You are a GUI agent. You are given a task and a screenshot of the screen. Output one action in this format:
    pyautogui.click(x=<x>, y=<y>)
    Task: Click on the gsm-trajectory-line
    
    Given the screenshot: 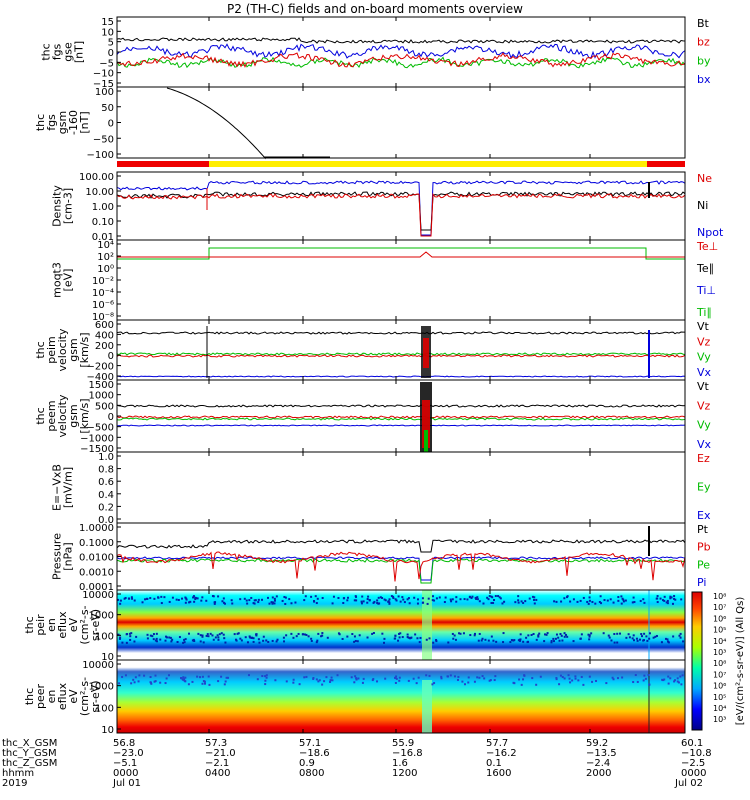 What is the action you would take?
    pyautogui.click(x=248, y=123)
    